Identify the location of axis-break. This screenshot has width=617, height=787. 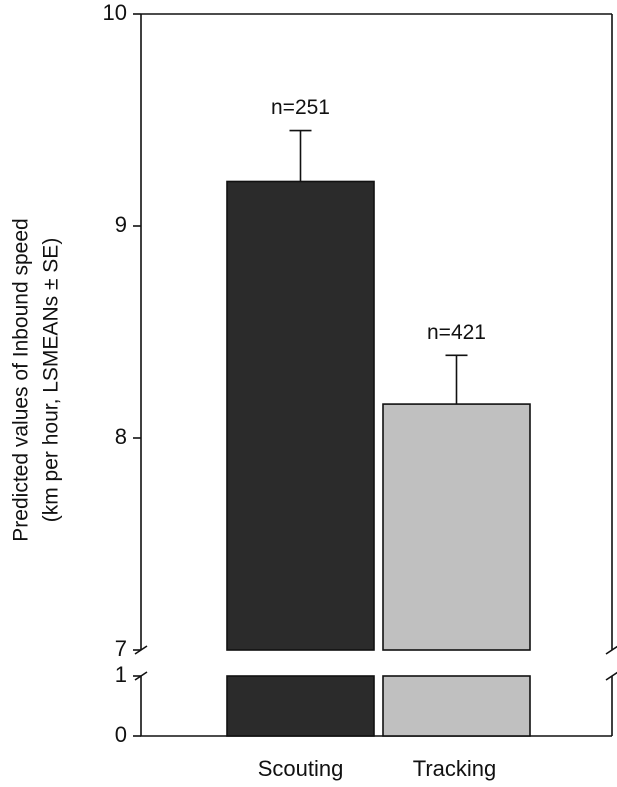
(375, 663).